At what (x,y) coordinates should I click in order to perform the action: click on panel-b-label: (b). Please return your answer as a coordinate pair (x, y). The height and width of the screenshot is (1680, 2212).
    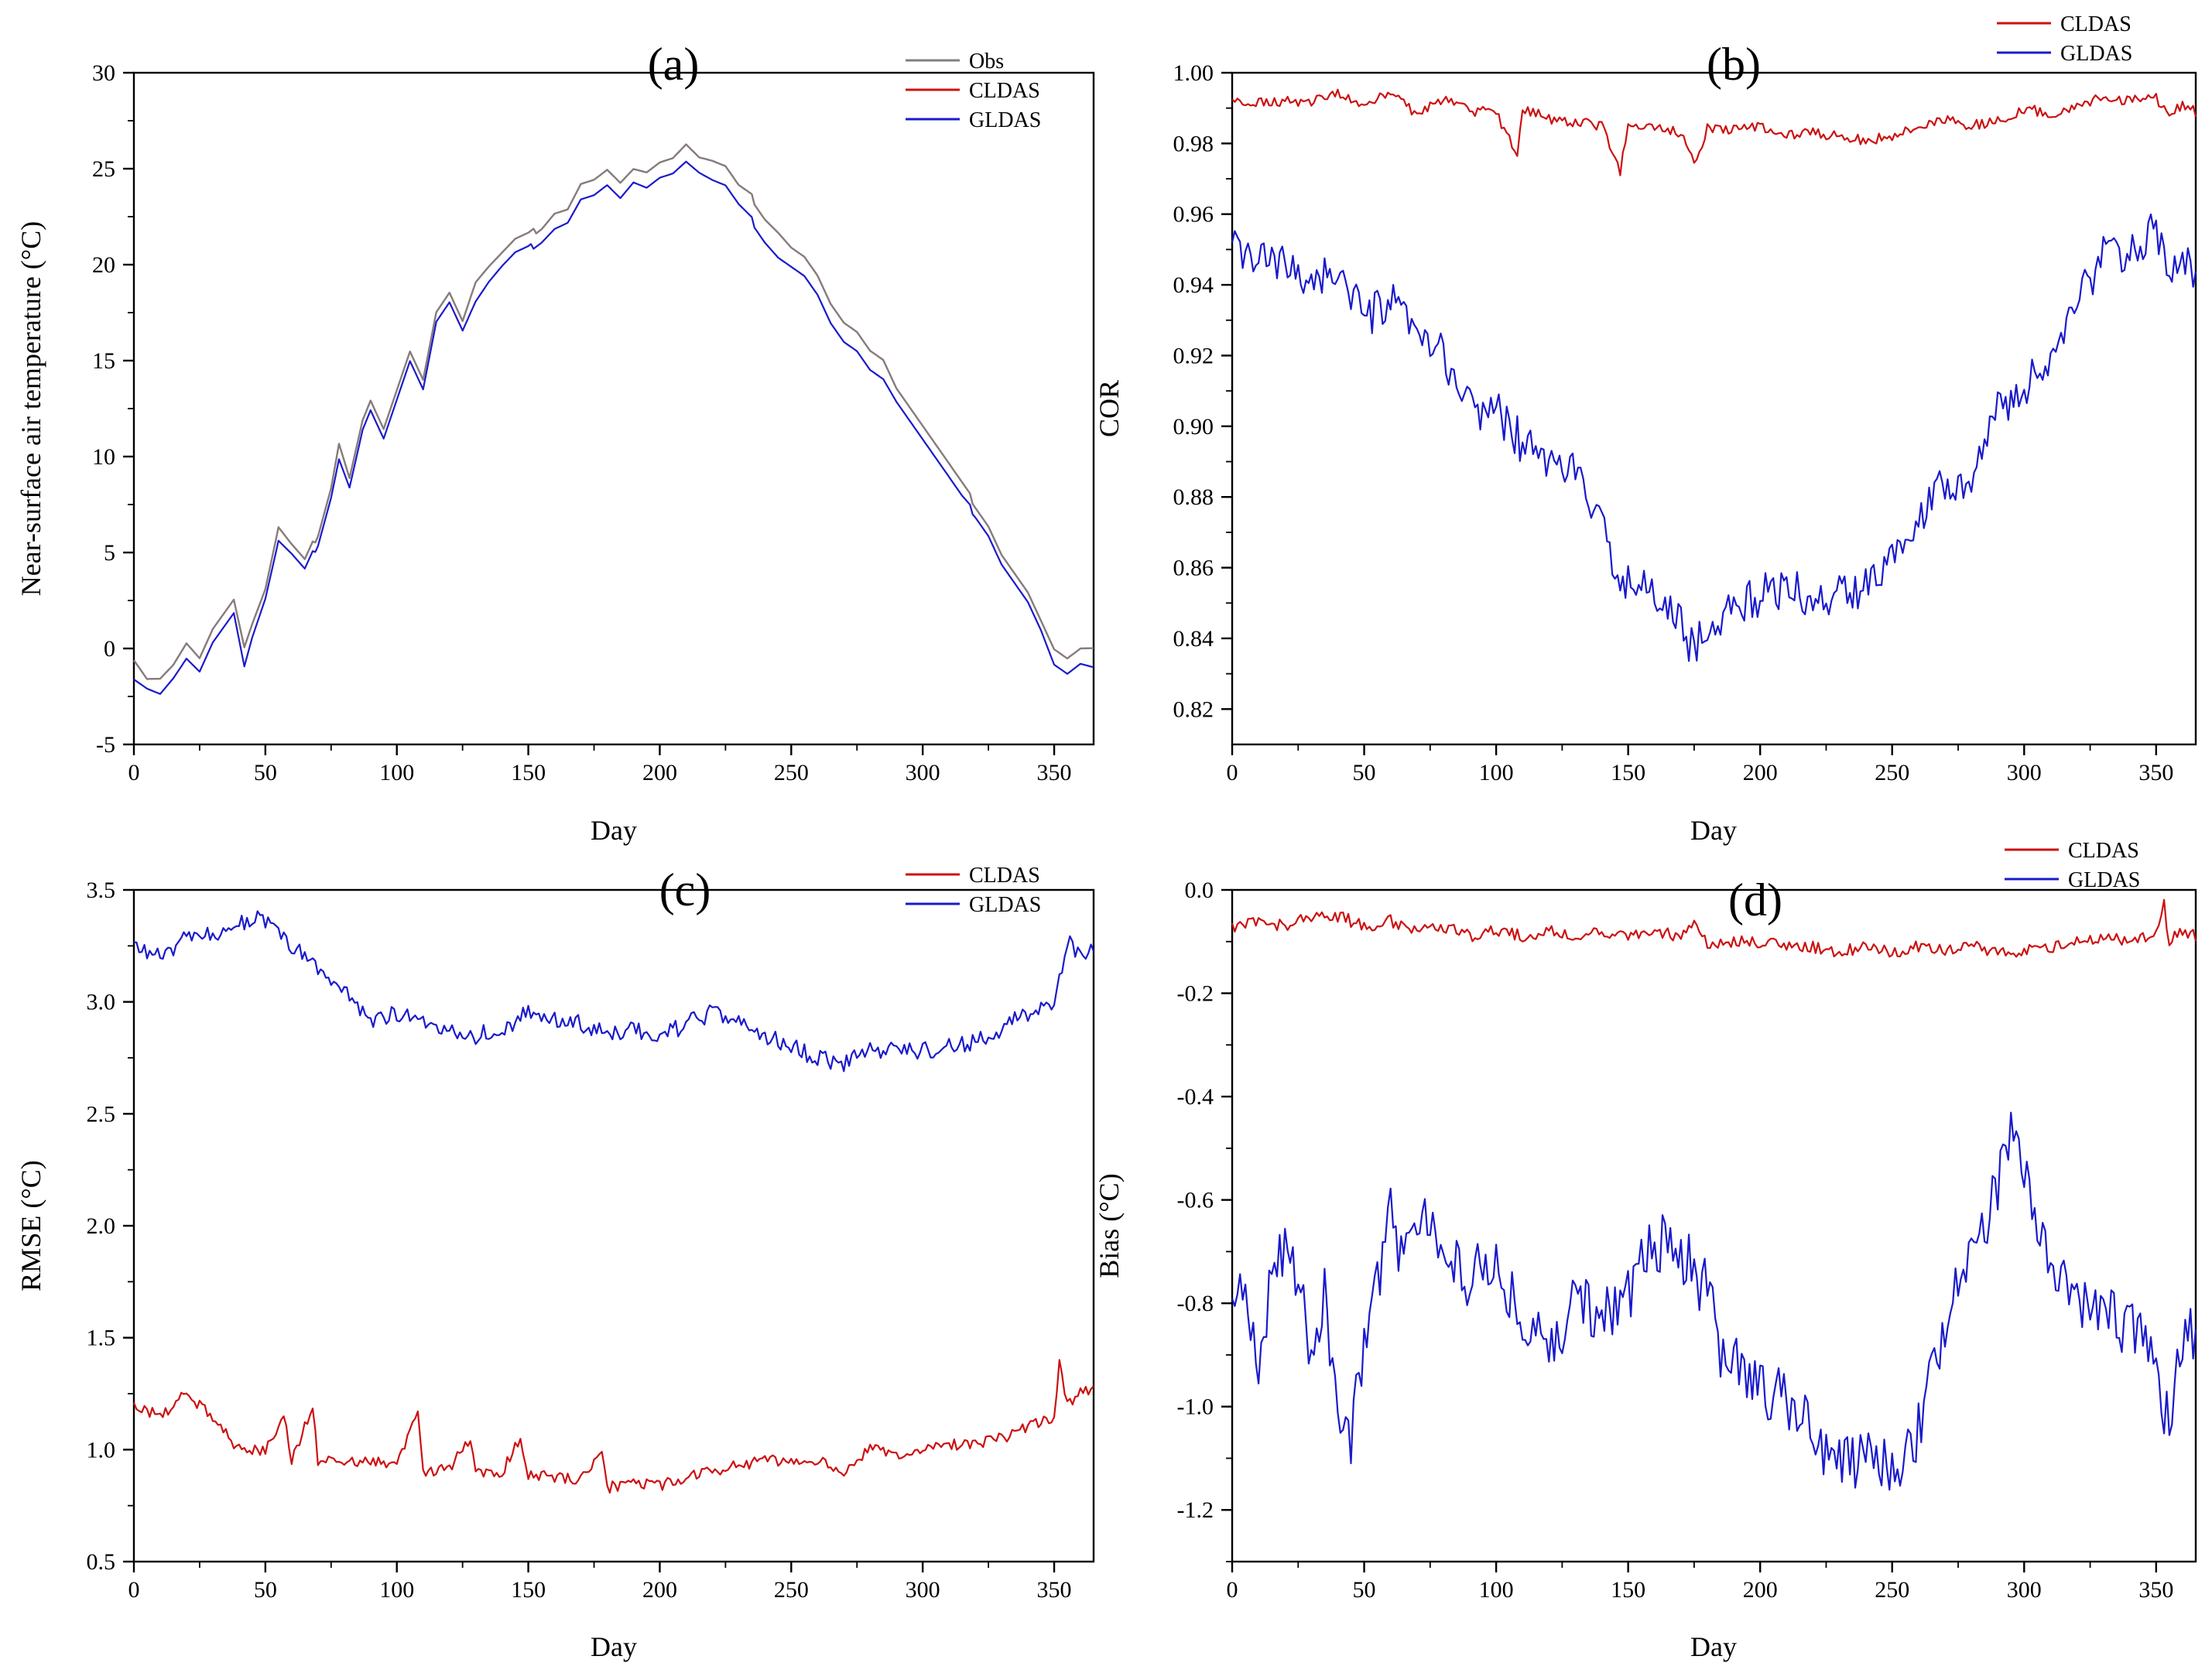
    Looking at the image, I should click on (1734, 65).